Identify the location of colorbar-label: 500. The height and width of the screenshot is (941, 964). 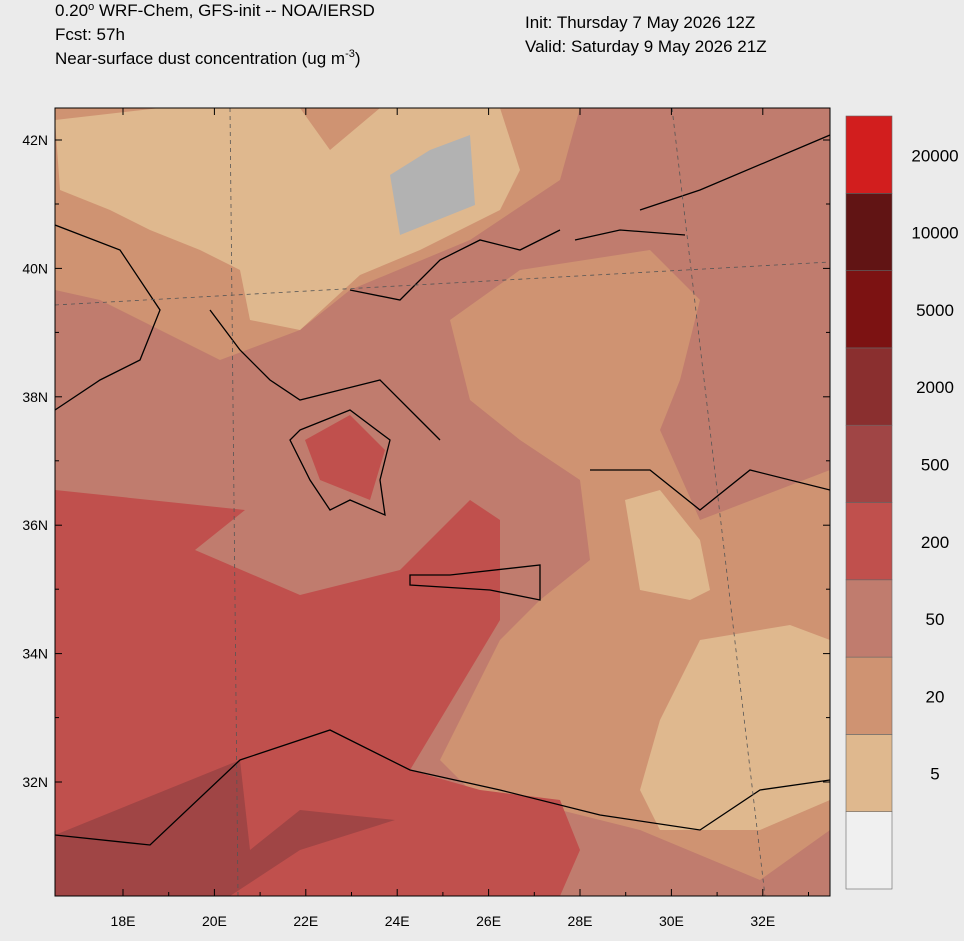
(935, 465).